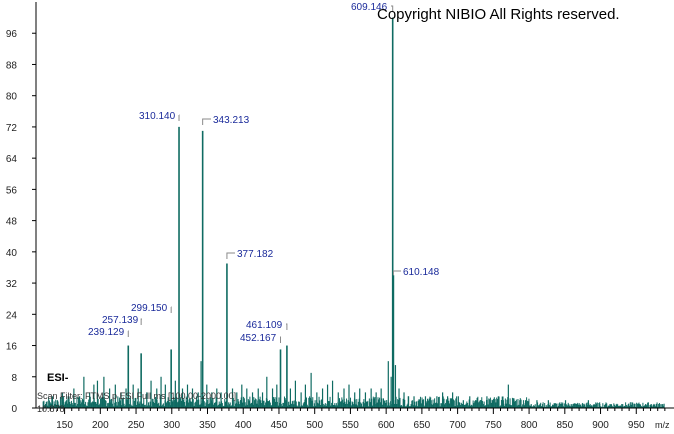  I want to click on y-tick-label: 32, so click(12, 284).